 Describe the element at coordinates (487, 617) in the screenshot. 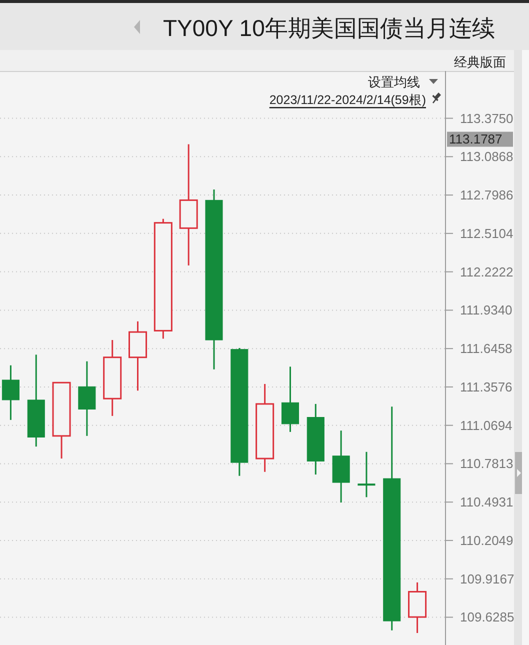

I see `y-tick-label: 109.6285` at that location.